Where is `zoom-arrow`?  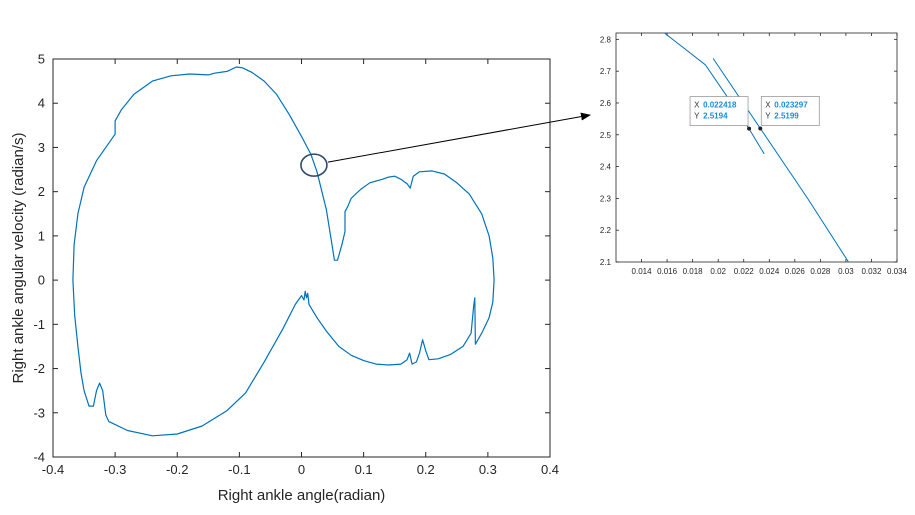
zoom-arrow is located at coordinates (459, 137).